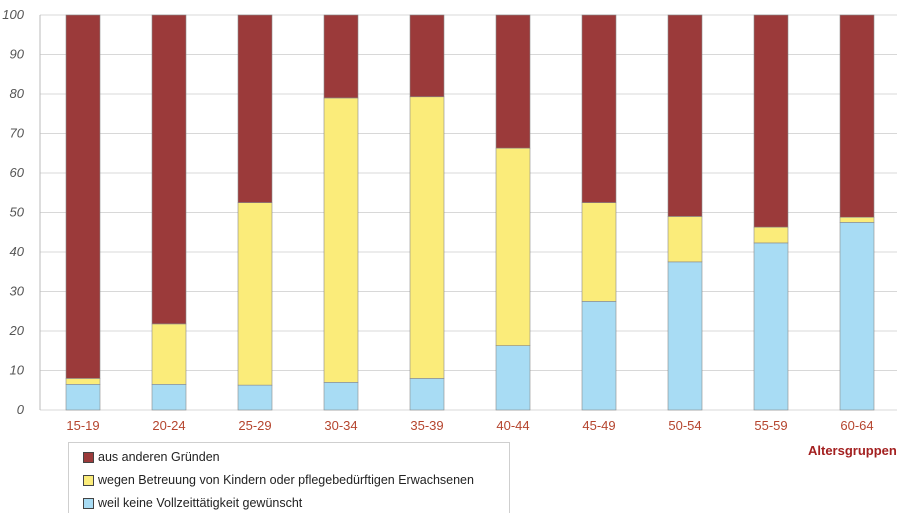 The height and width of the screenshot is (513, 897). Describe the element at coordinates (17, 291) in the screenshot. I see `y-tick-label: 30` at that location.